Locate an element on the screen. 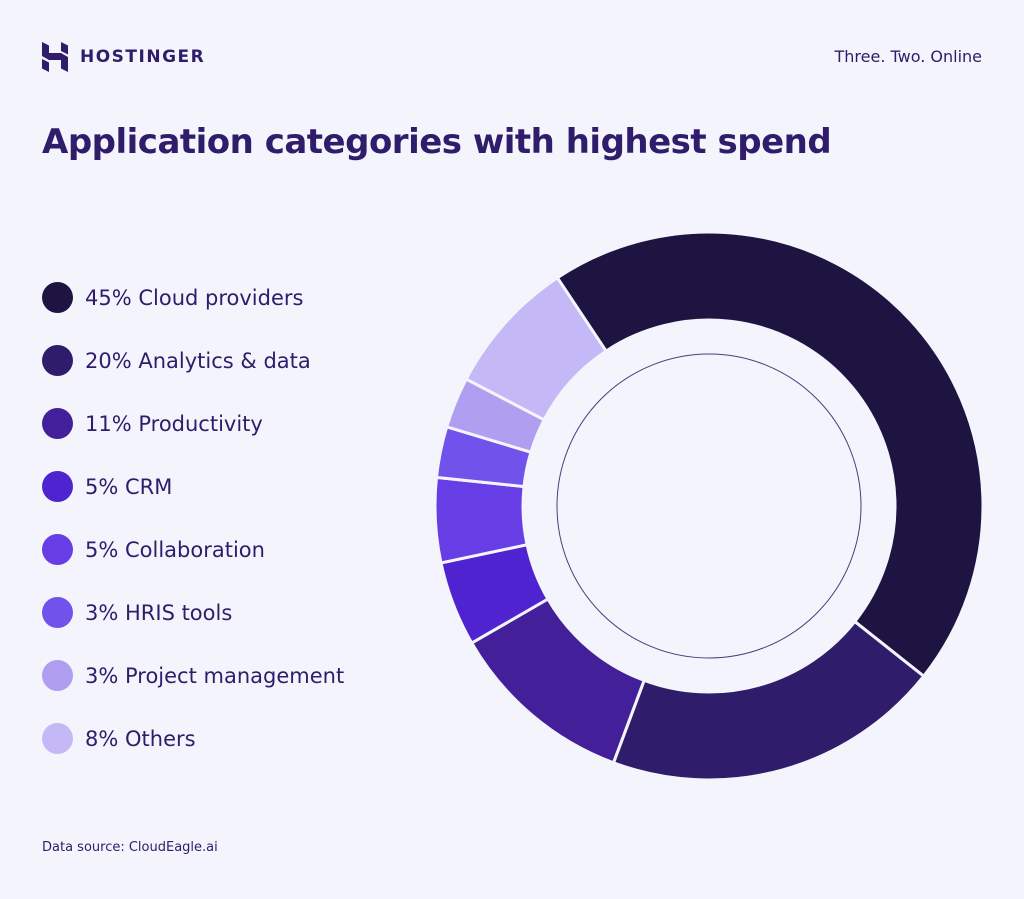  legend-label: 20% Analytics & data is located at coordinates (198, 360).